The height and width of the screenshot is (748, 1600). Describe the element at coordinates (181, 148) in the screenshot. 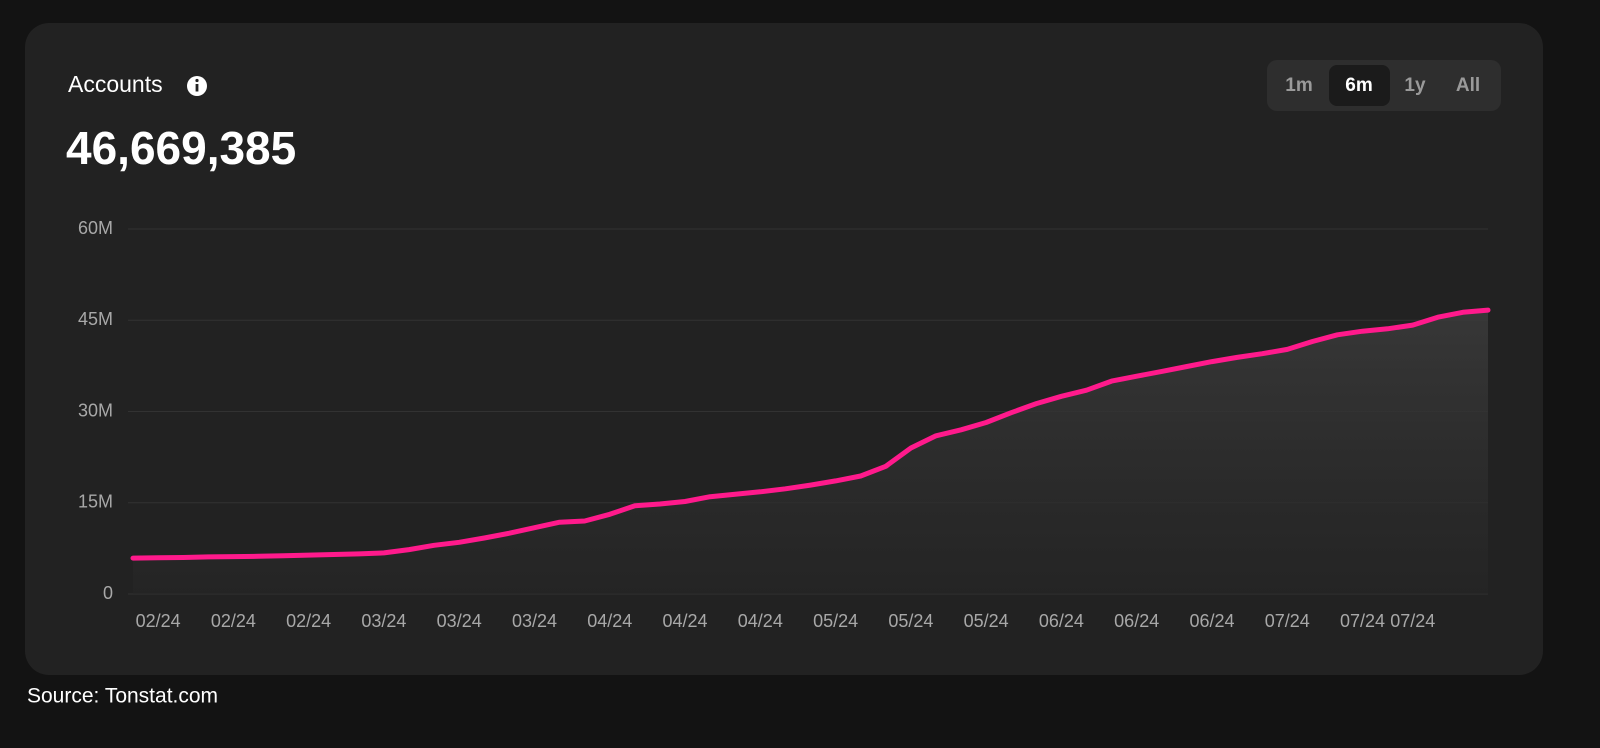

I see `total-value: 46,669,385` at that location.